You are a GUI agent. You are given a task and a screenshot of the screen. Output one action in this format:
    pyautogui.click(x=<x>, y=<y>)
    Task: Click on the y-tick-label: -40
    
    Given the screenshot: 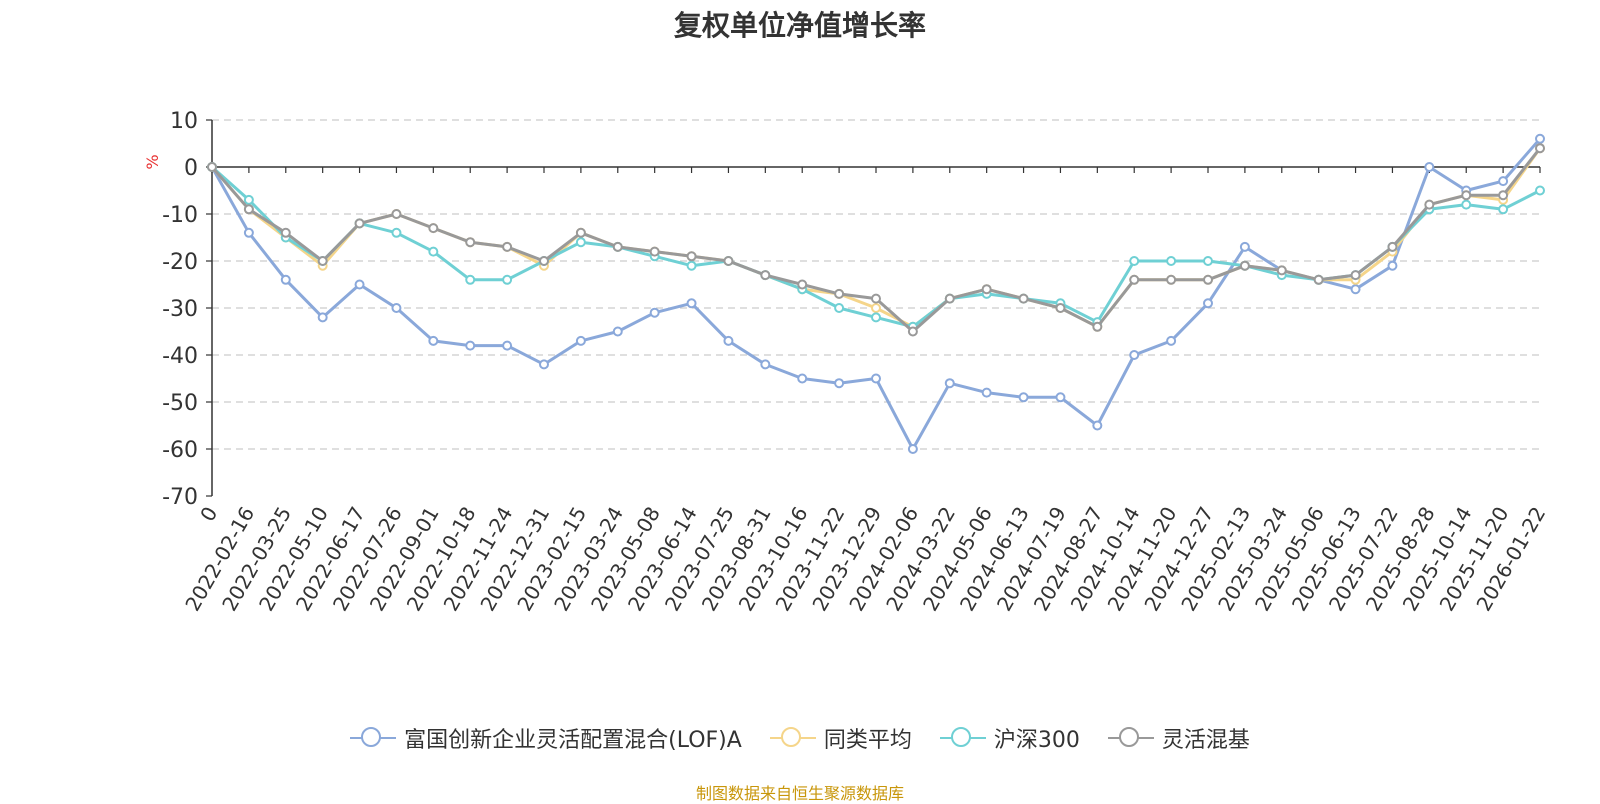 What is the action you would take?
    pyautogui.click(x=180, y=356)
    